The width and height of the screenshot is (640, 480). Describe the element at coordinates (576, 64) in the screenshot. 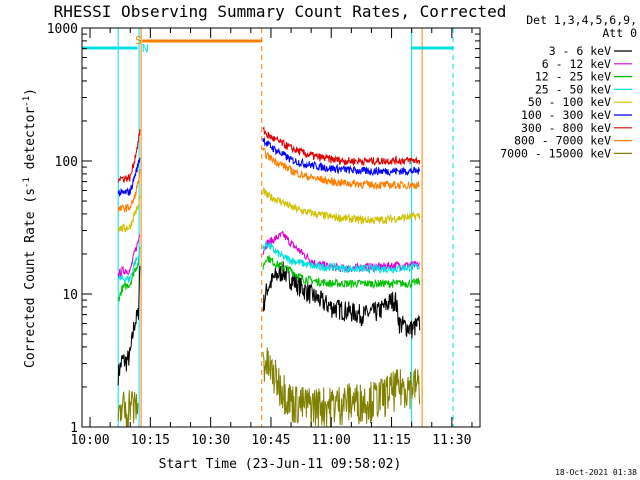

I see `legend-label: 6 - 12 keV` at that location.